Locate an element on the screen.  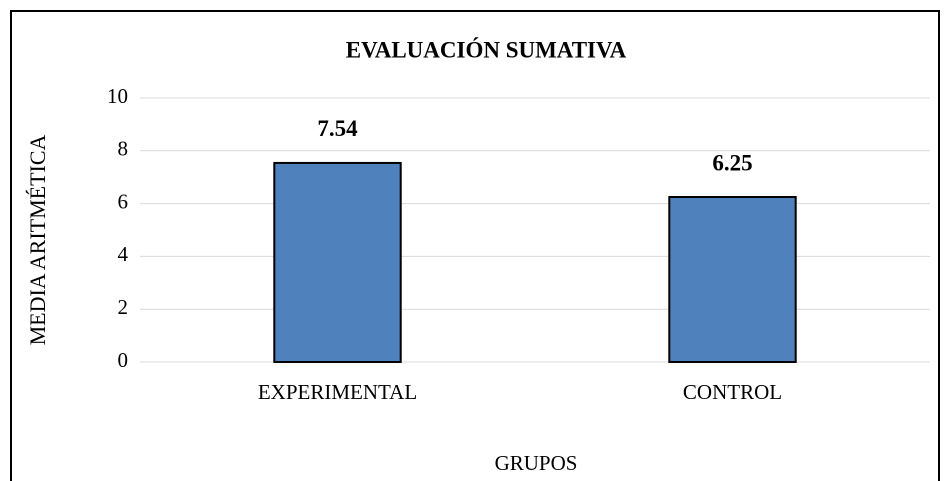
chart-title: EVALUACIÓN SUMATIVA is located at coordinates (486, 49).